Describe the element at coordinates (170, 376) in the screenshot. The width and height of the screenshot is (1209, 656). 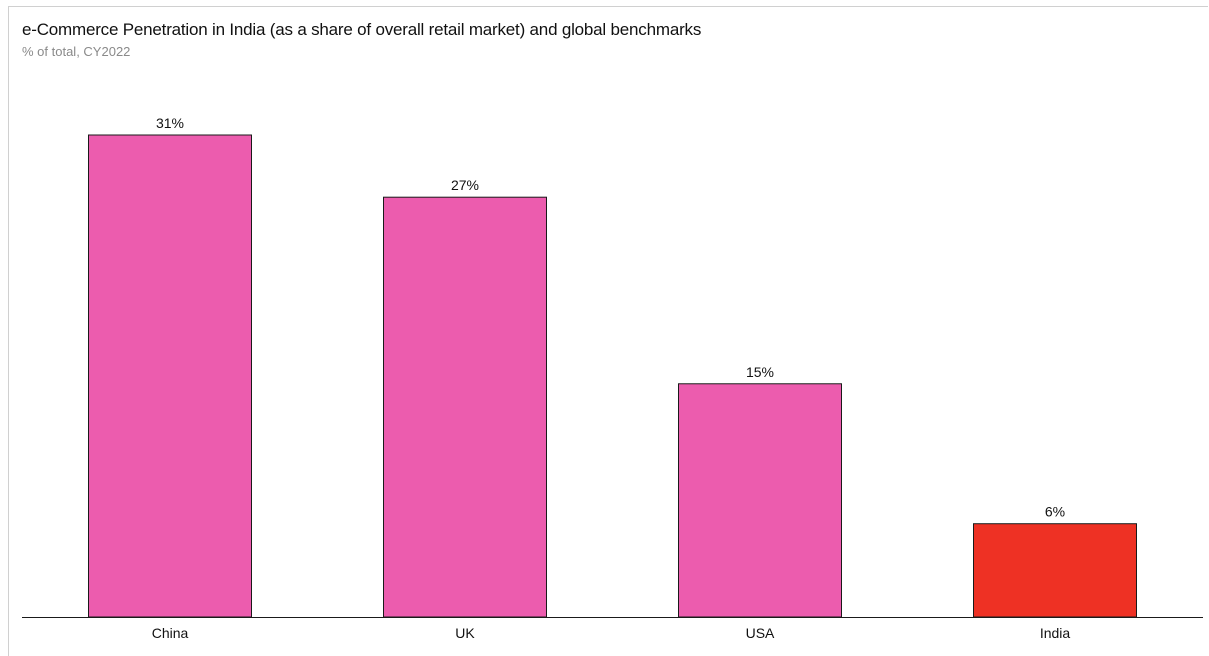
I see `bar-china` at that location.